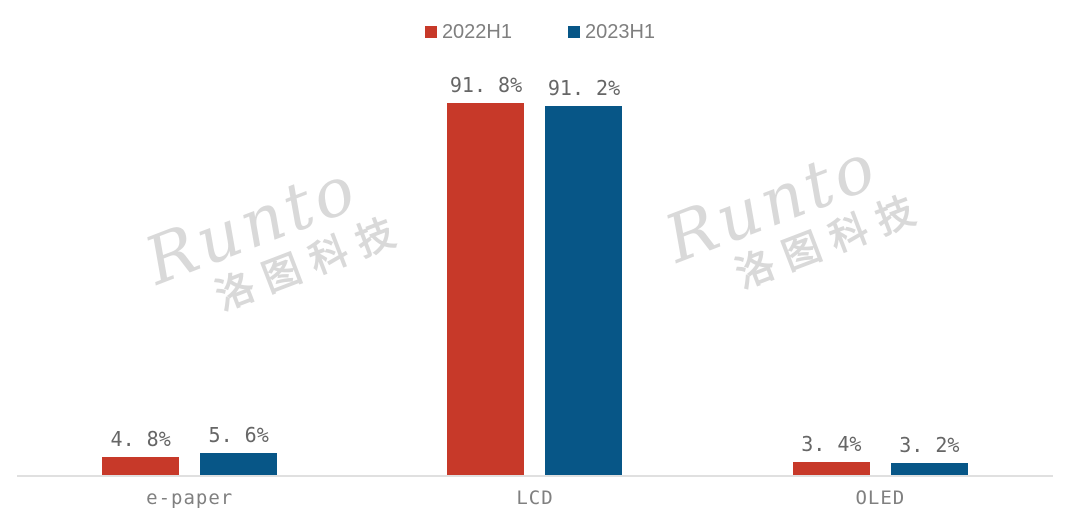  I want to click on legend-item-2023H1: 2023H1, so click(611, 32).